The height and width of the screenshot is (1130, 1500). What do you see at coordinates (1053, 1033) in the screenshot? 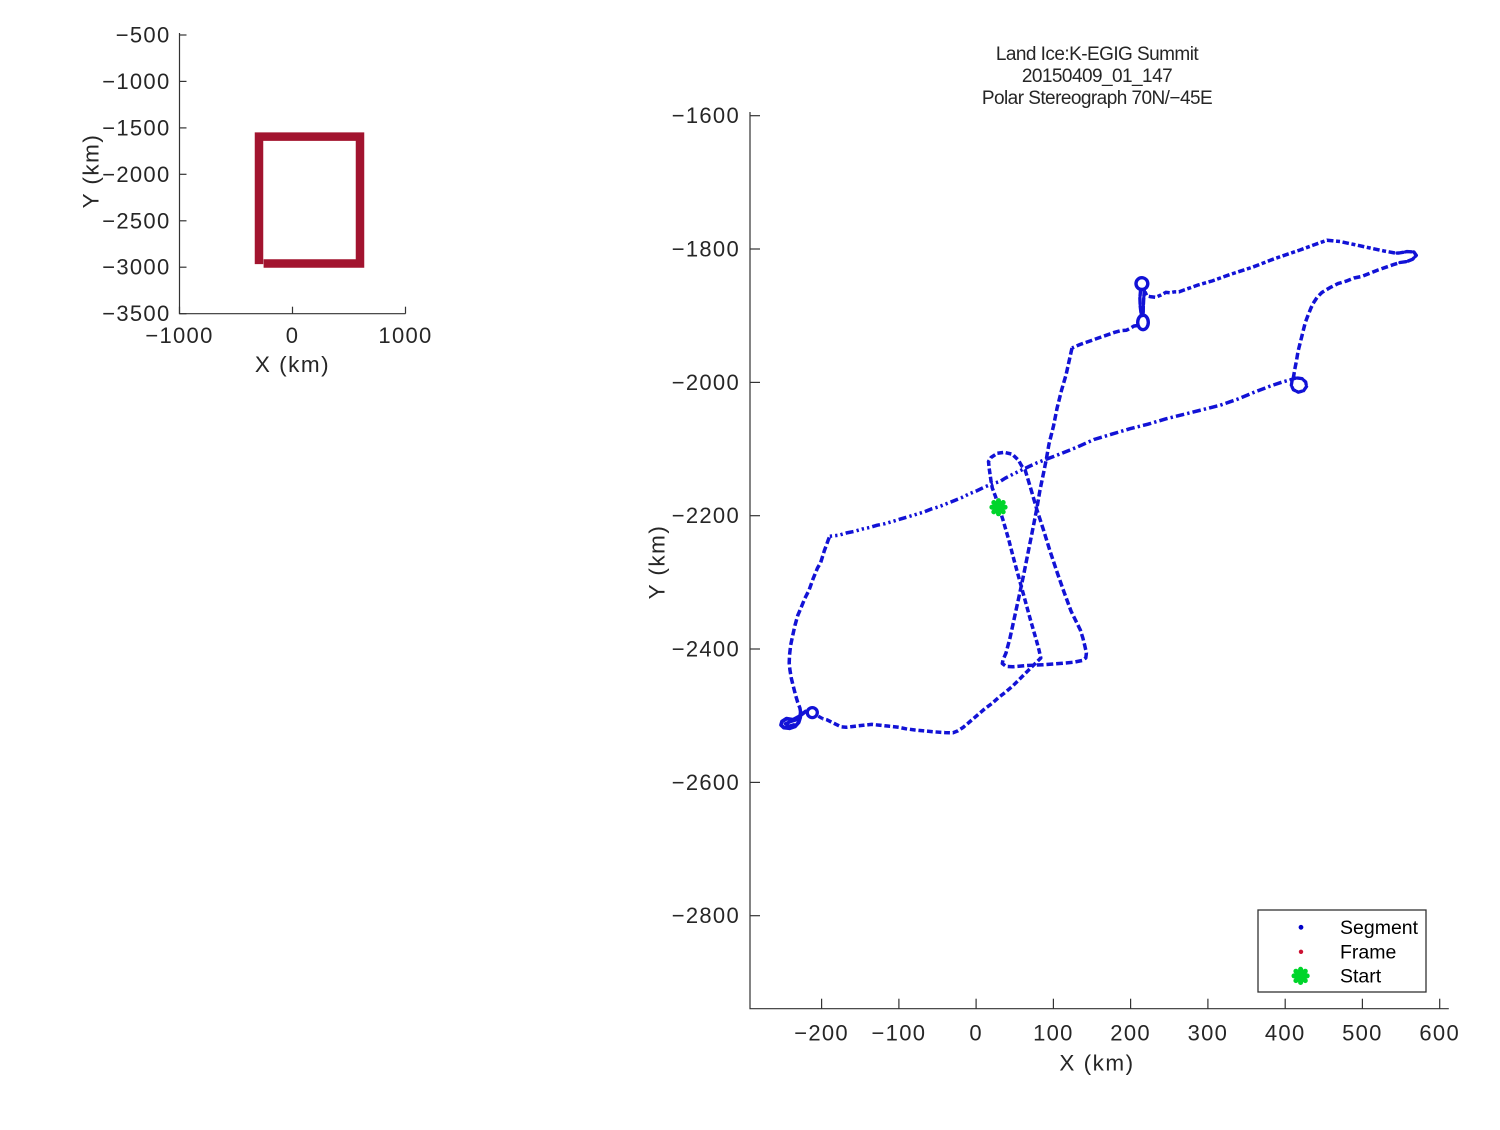
I see `svg-text: 100` at bounding box center [1053, 1033].